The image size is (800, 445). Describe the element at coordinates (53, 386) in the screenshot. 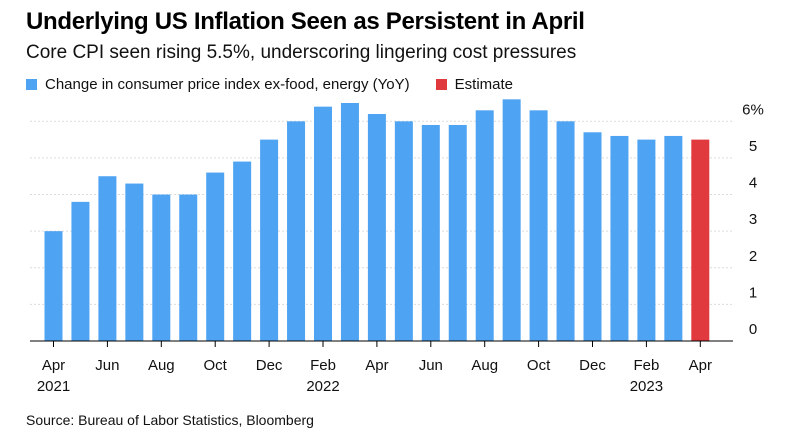

I see `x-tick-label-year: 2021` at that location.